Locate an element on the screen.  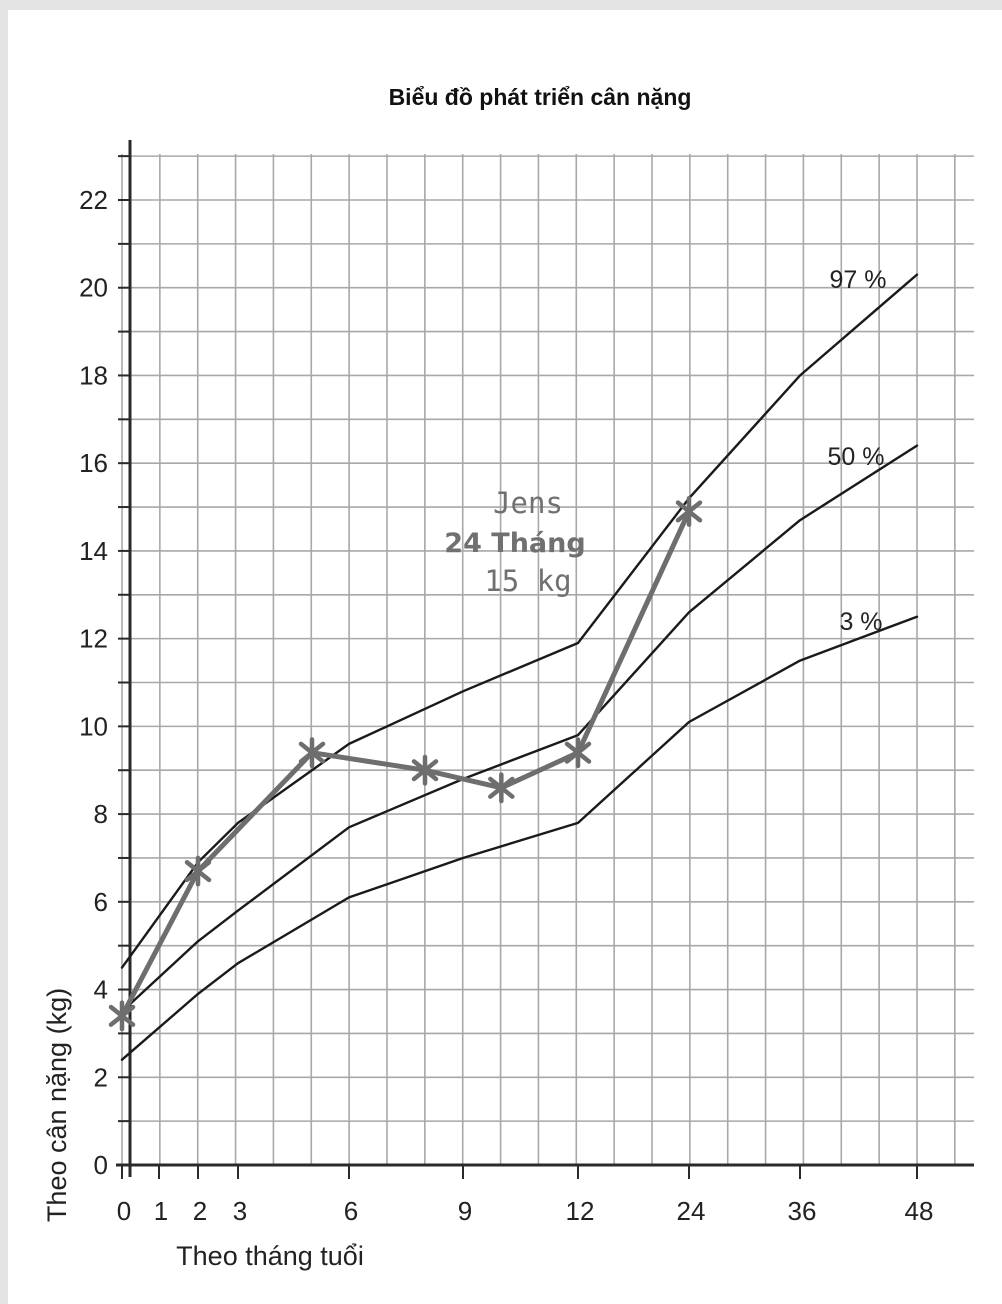
y-tick-label: 12 is located at coordinates (93, 639).